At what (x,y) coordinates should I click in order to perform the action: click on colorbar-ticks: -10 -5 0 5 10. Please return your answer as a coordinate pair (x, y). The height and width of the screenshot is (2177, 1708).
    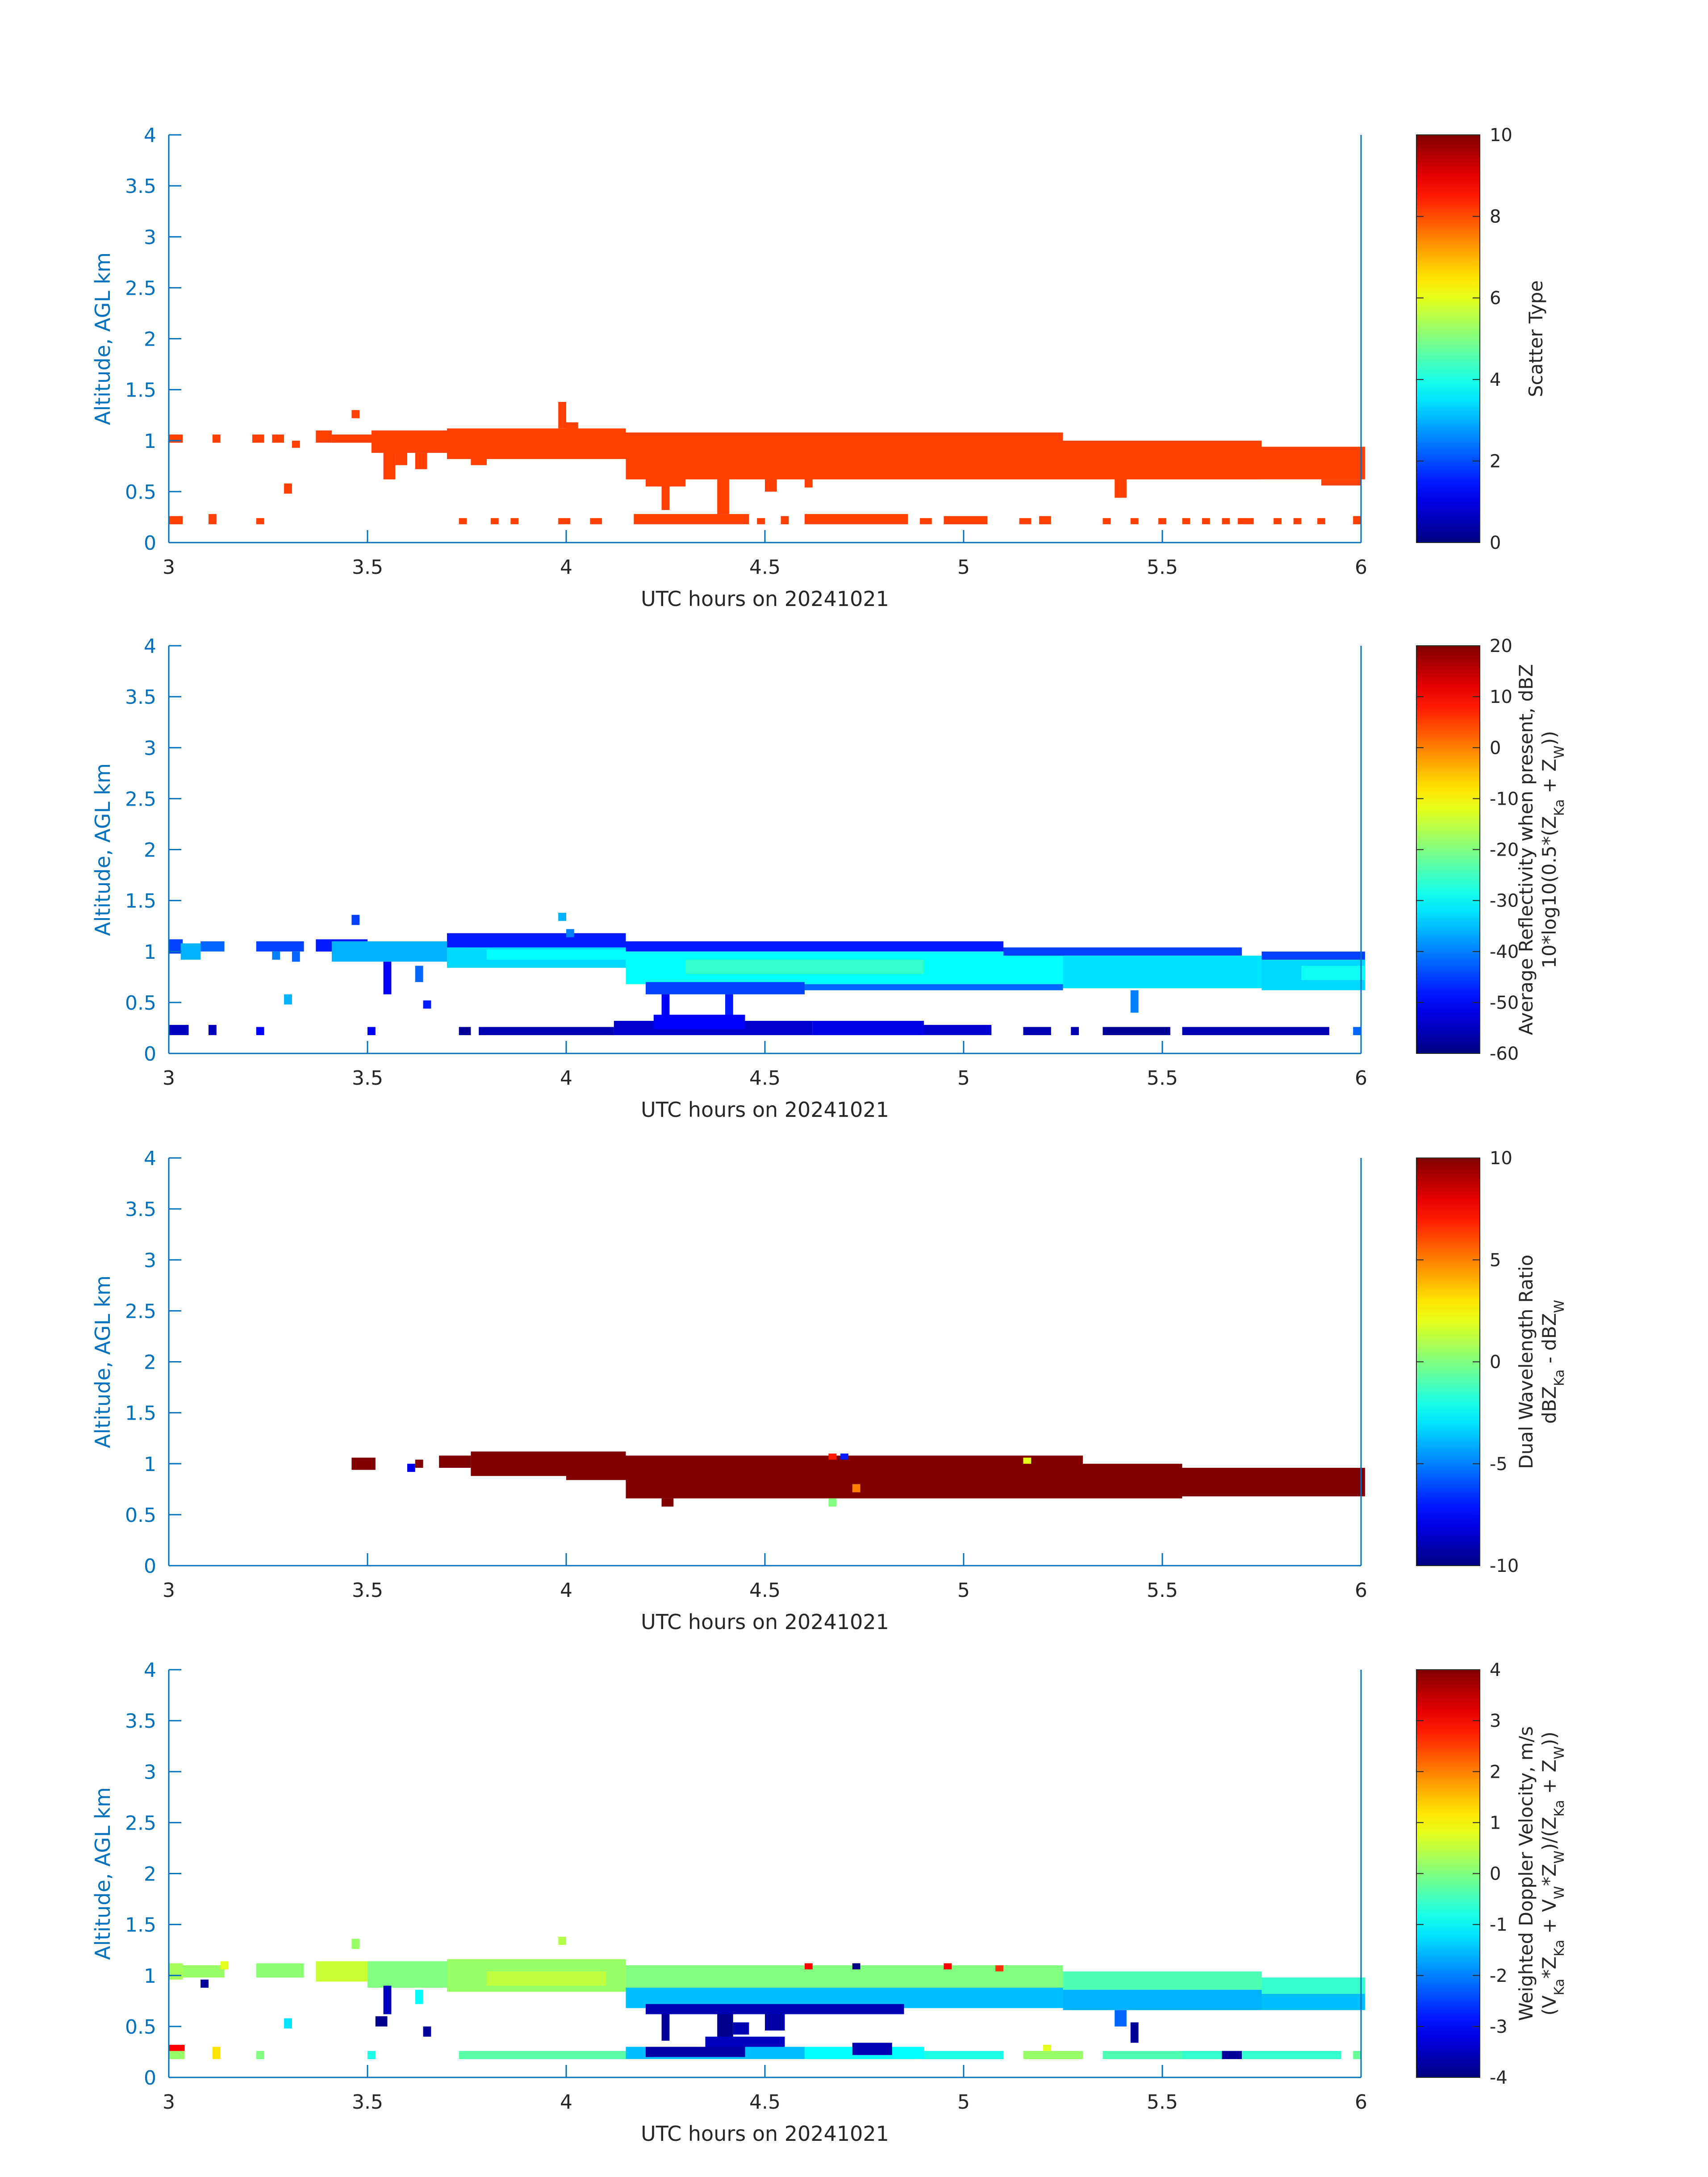
    Looking at the image, I should click on (1467, 1362).